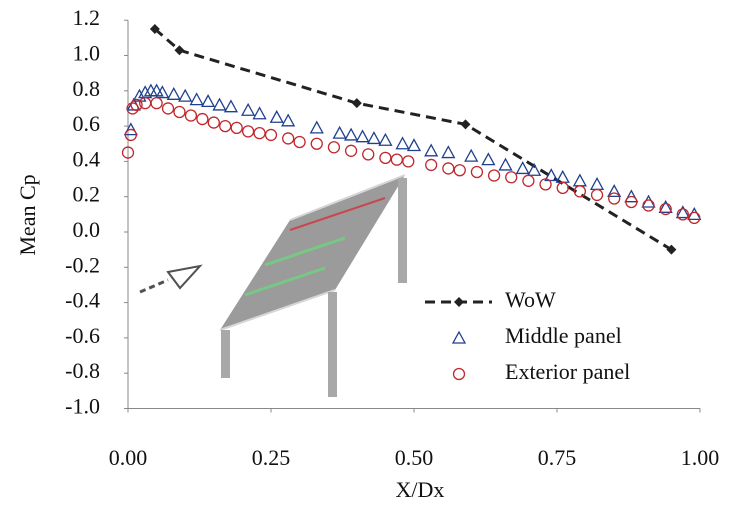 Image resolution: width=732 pixels, height=511 pixels. Describe the element at coordinates (27, 214) in the screenshot. I see `y-axis-label: Mean Cp` at that location.